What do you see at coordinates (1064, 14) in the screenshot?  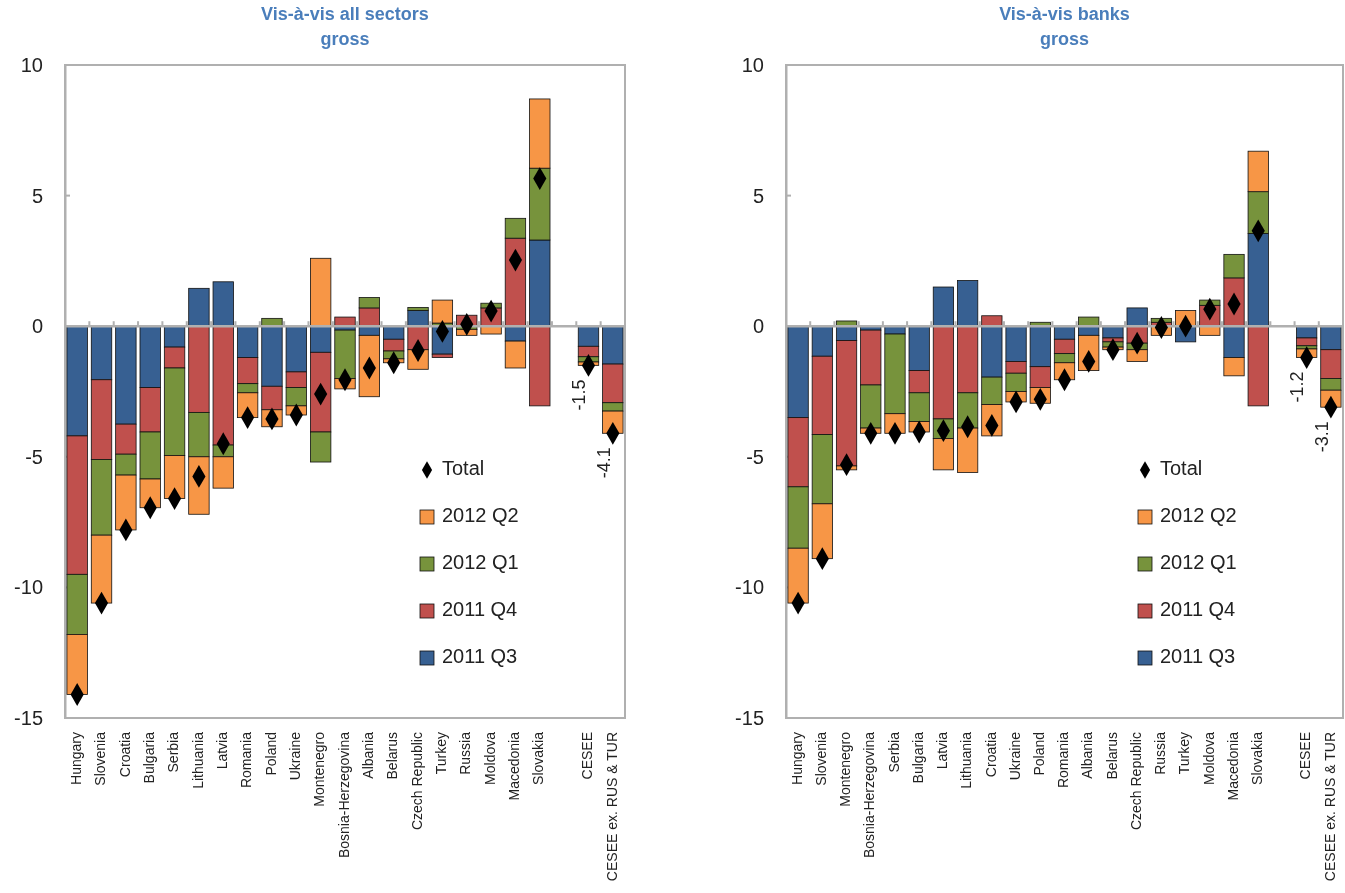 I see `chart-title: Vis-à-vis banks` at bounding box center [1064, 14].